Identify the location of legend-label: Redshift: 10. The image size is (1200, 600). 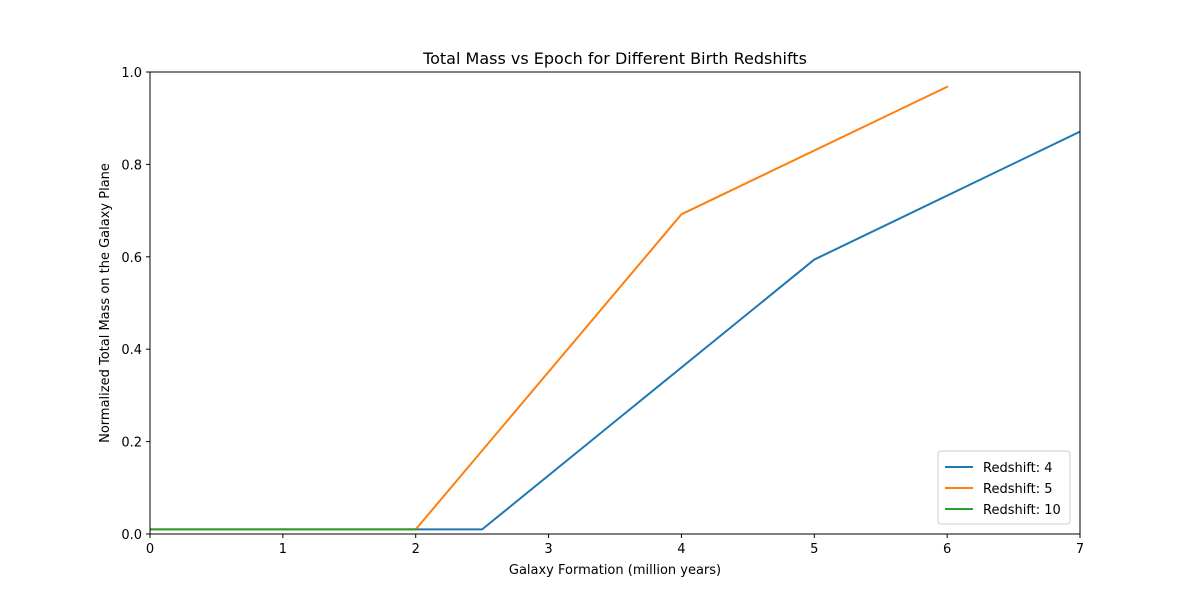
(1022, 510).